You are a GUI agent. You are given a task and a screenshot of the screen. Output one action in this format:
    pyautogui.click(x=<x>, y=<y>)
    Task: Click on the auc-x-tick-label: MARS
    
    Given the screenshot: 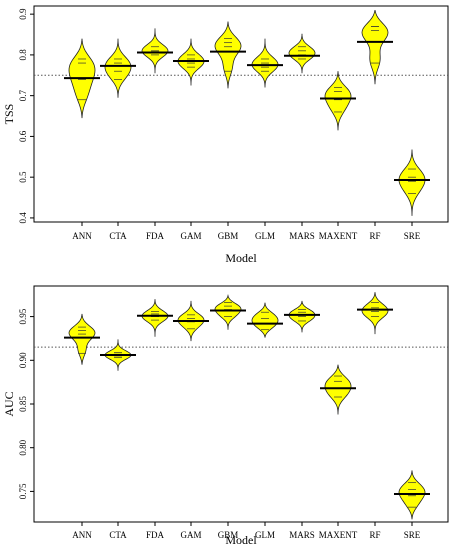 What is the action you would take?
    pyautogui.click(x=302, y=535)
    